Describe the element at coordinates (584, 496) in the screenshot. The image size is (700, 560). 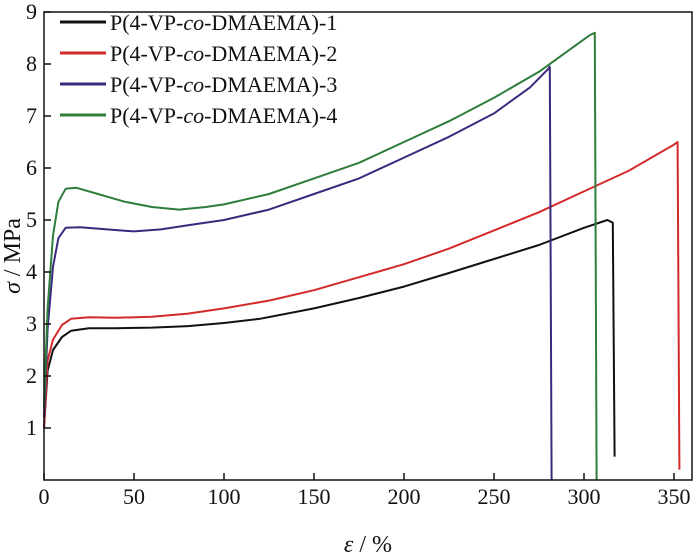
I see `x-tick-label: 300` at that location.